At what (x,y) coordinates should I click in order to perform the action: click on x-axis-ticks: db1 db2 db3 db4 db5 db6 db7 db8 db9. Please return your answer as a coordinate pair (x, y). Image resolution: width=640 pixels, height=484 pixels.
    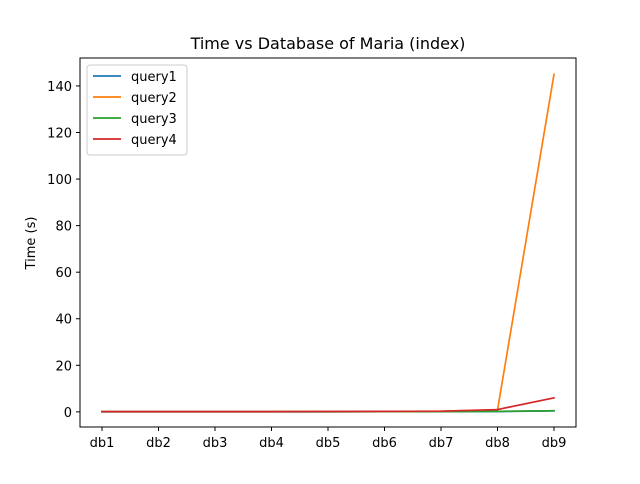
    Looking at the image, I should click on (328, 439).